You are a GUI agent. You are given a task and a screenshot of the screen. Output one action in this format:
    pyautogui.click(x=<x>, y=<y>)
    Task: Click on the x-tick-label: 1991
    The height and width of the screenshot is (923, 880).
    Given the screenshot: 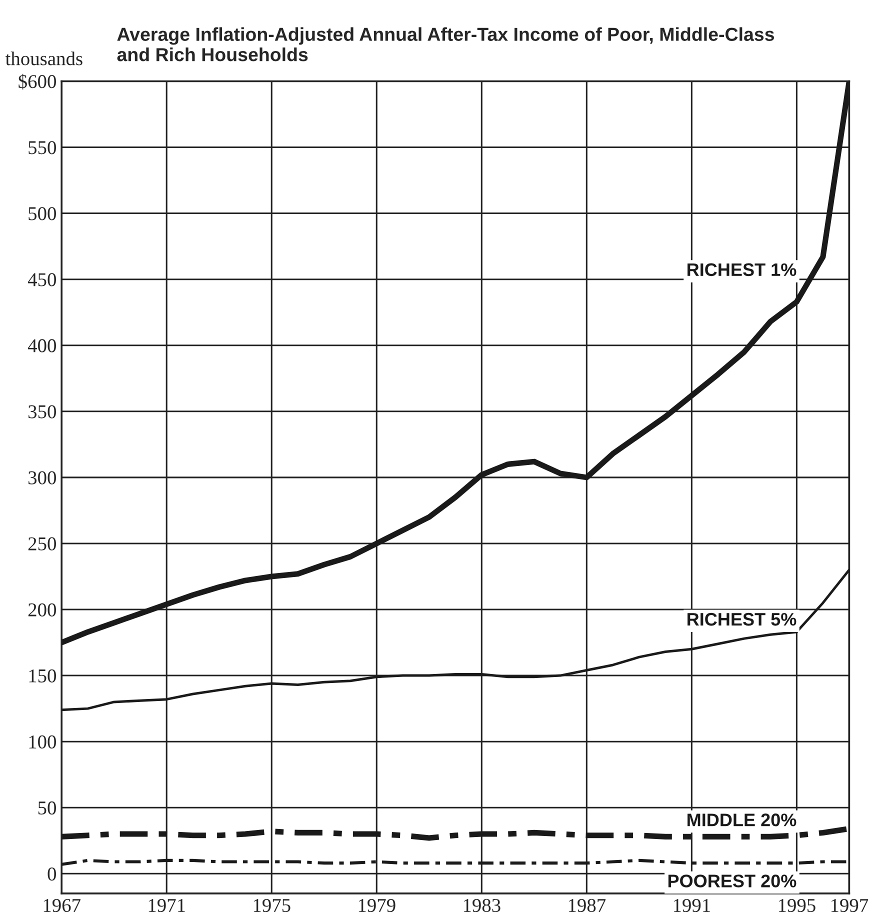 What is the action you would take?
    pyautogui.click(x=692, y=905)
    